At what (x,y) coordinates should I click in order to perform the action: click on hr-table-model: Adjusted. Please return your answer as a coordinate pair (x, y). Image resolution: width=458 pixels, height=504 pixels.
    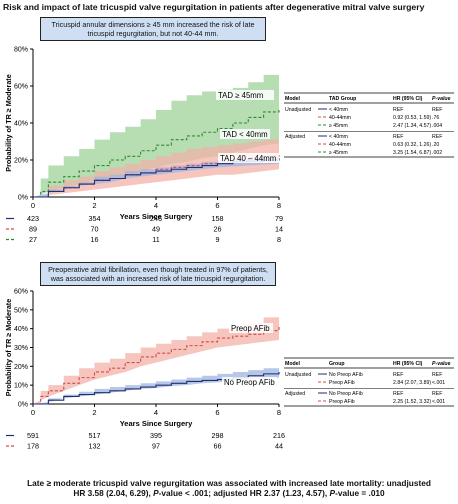
    Looking at the image, I should click on (295, 137).